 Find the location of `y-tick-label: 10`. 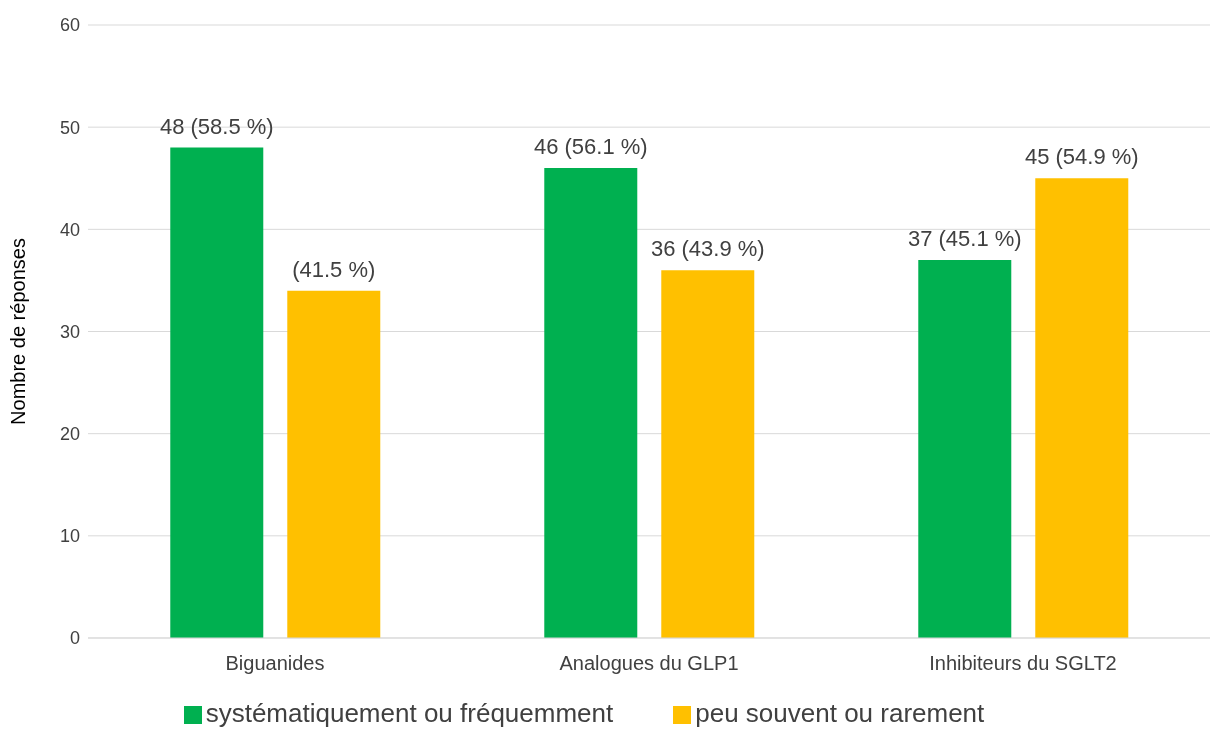

y-tick-label: 10 is located at coordinates (69, 536).